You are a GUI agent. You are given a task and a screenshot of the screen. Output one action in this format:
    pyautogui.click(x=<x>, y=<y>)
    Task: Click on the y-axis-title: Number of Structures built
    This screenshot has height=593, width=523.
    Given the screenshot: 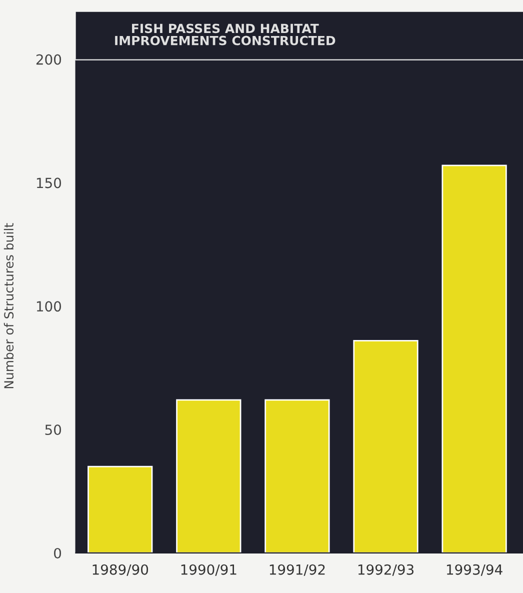 What is the action you would take?
    pyautogui.click(x=9, y=305)
    